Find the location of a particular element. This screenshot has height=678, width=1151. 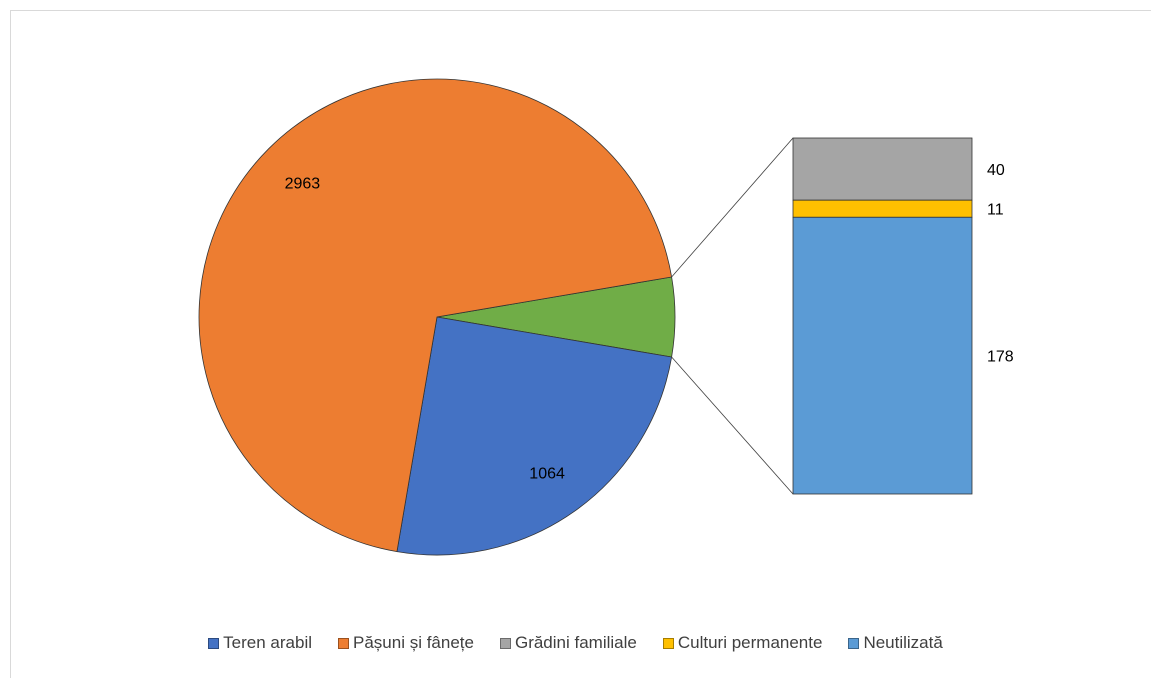

connector-line-top is located at coordinates (732, 207).